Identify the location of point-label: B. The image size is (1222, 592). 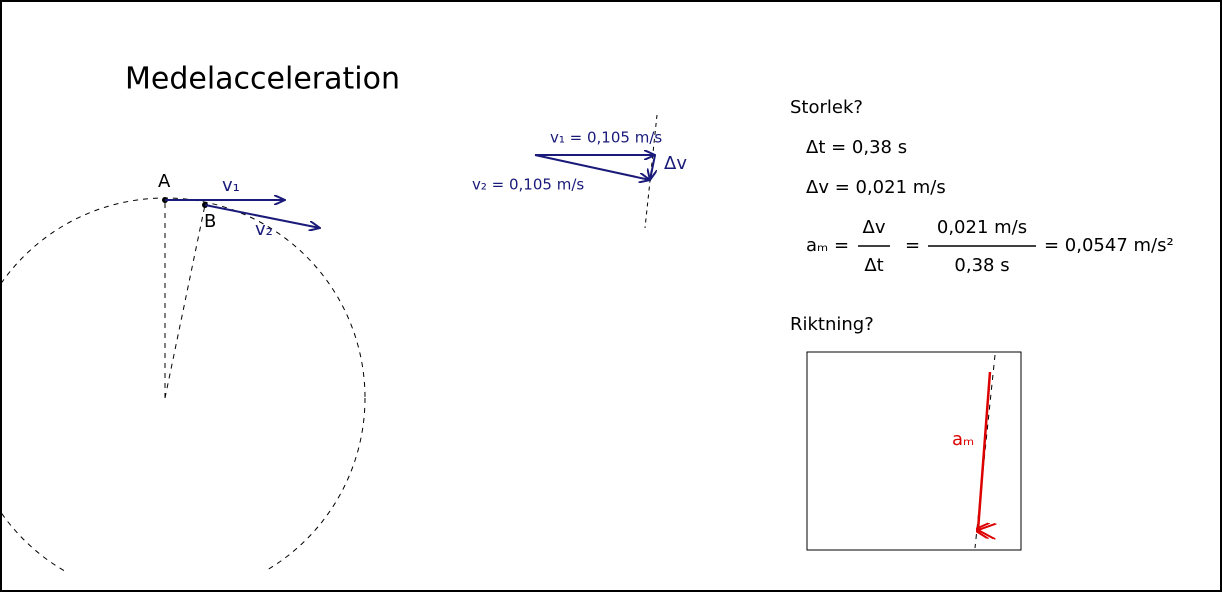
(210, 221).